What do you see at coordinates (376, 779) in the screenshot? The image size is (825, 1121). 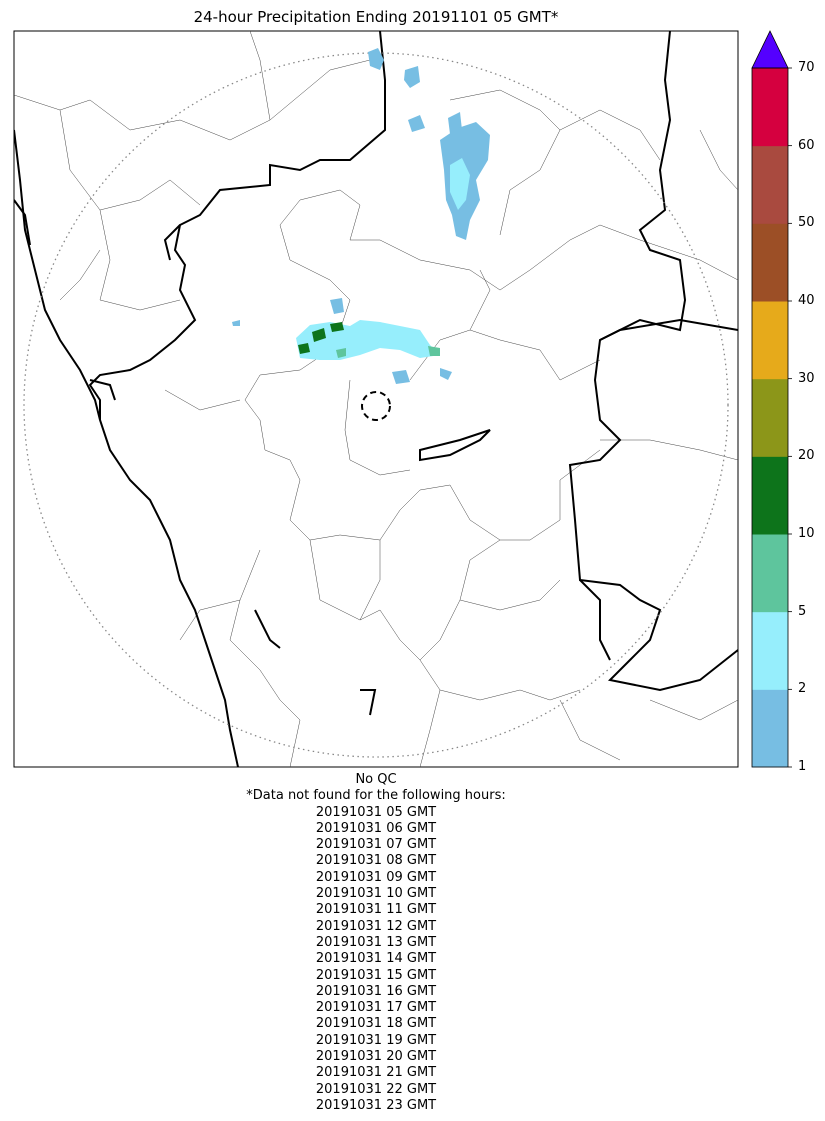 I see `qc-label: No QC` at bounding box center [376, 779].